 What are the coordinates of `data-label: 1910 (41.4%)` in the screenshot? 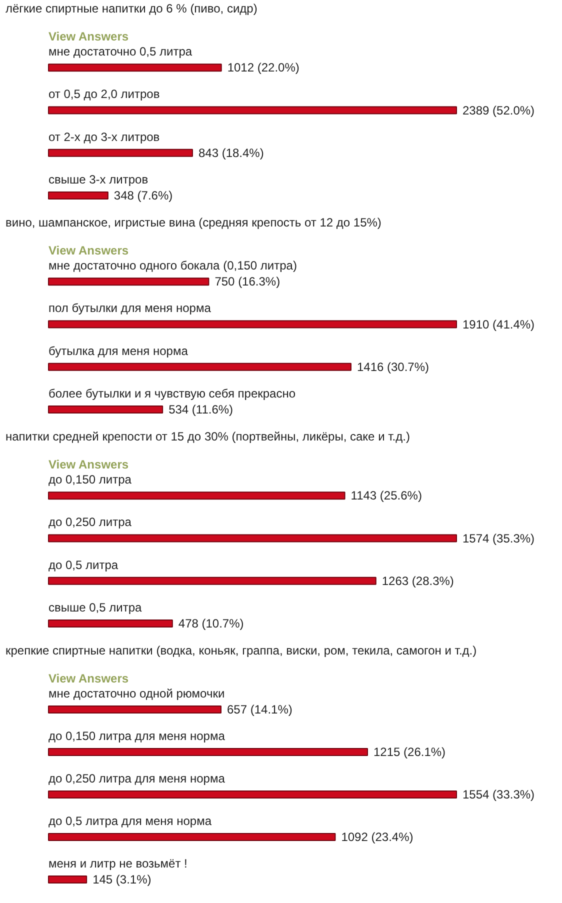 It's located at (498, 324).